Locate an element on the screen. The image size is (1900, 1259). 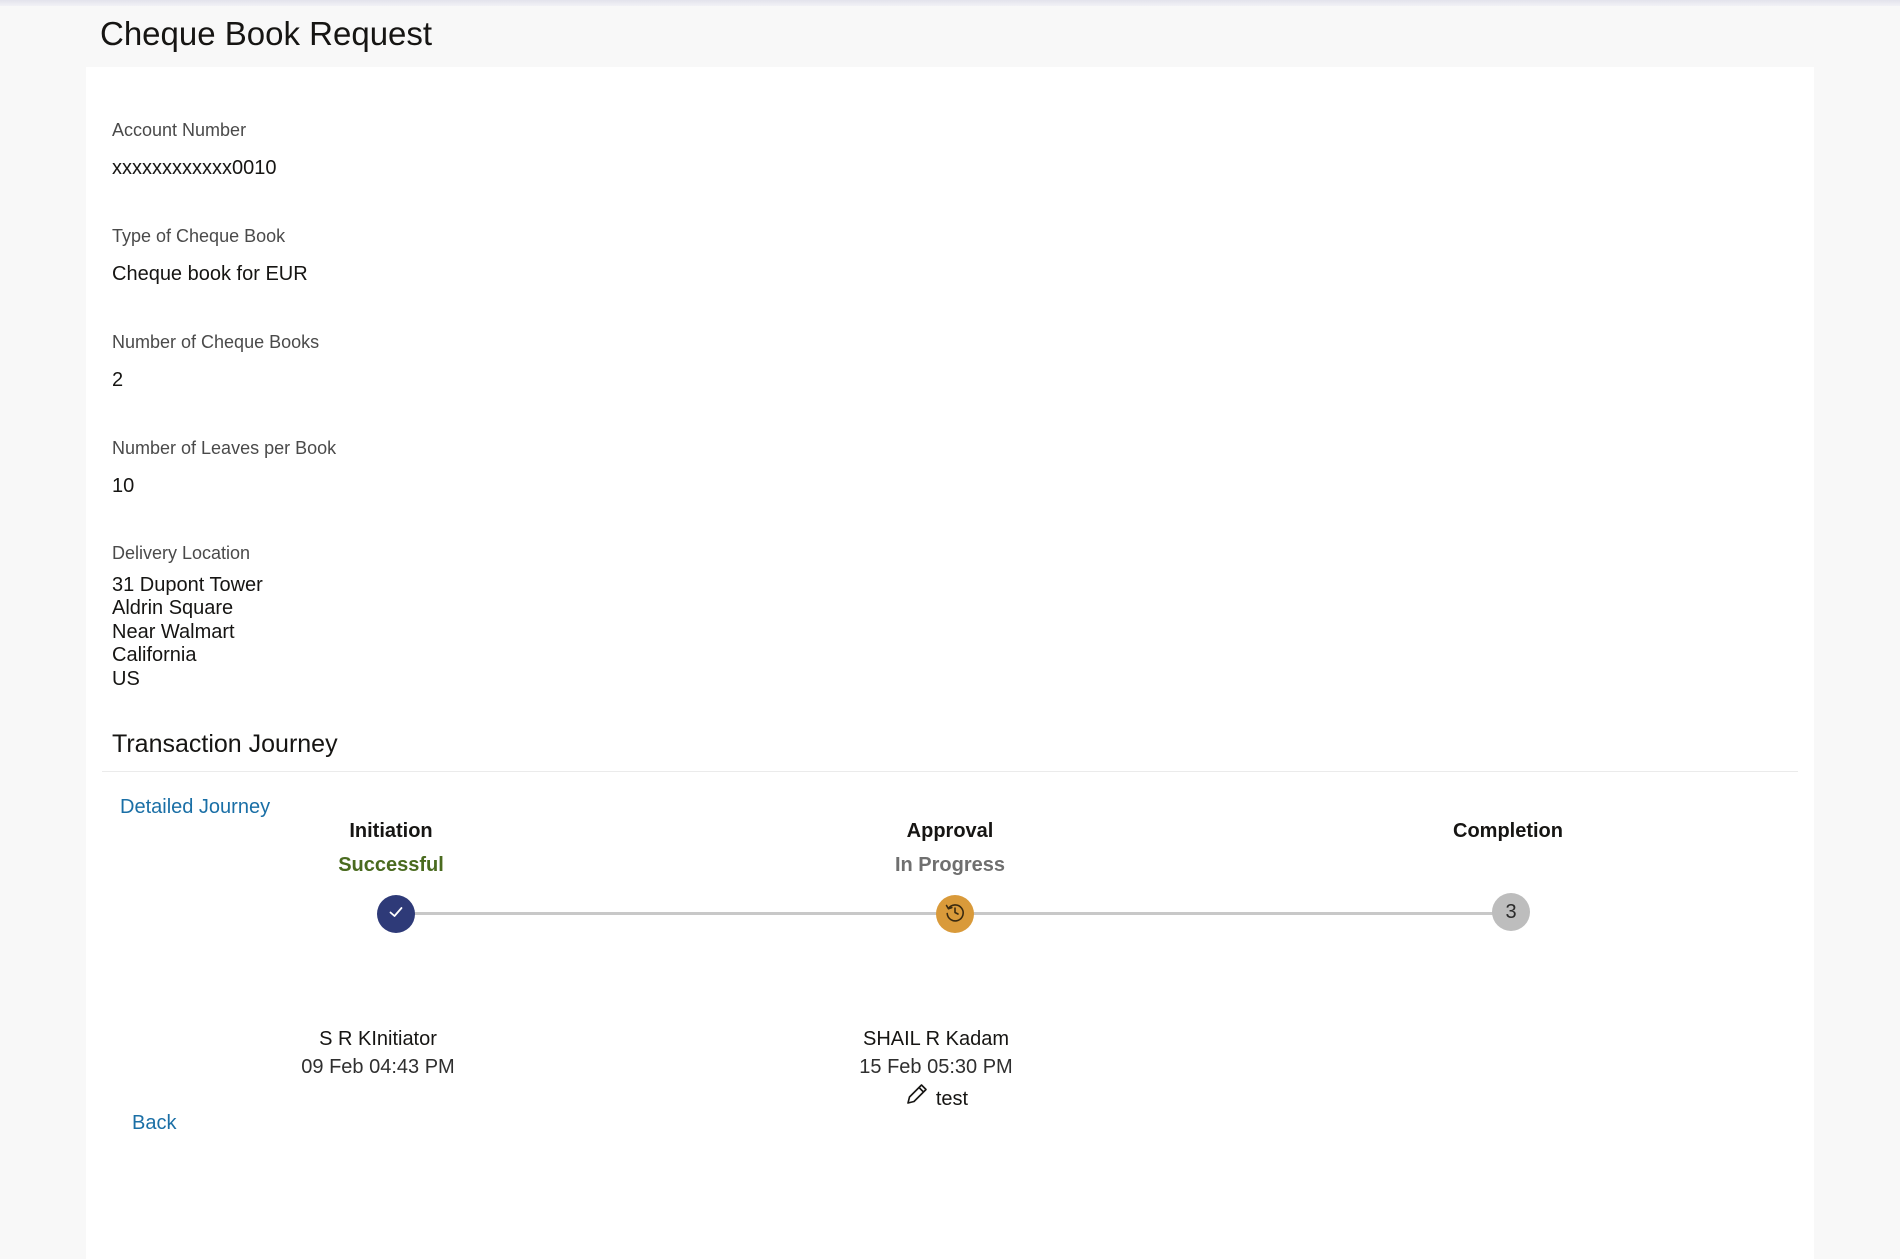
page-title: Cheque Book Request is located at coordinates (266, 33).